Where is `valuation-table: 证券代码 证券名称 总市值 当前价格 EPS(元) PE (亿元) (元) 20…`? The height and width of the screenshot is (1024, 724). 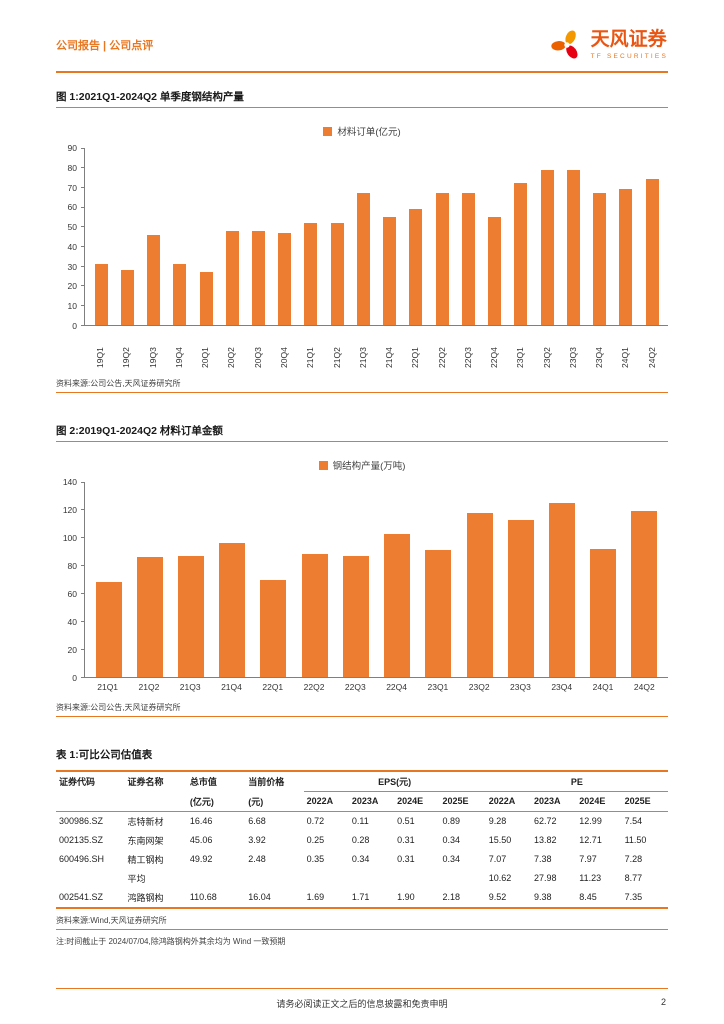
valuation-table: 证券代码 证券名称 总市值 当前价格 EPS(元) PE (亿元) (元) 20… is located at coordinates (362, 839).